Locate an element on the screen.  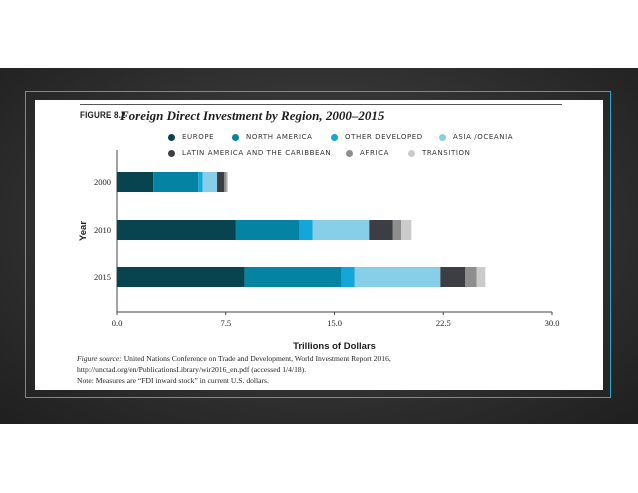
legend-item-africa: AFRICA is located at coordinates (367, 153).